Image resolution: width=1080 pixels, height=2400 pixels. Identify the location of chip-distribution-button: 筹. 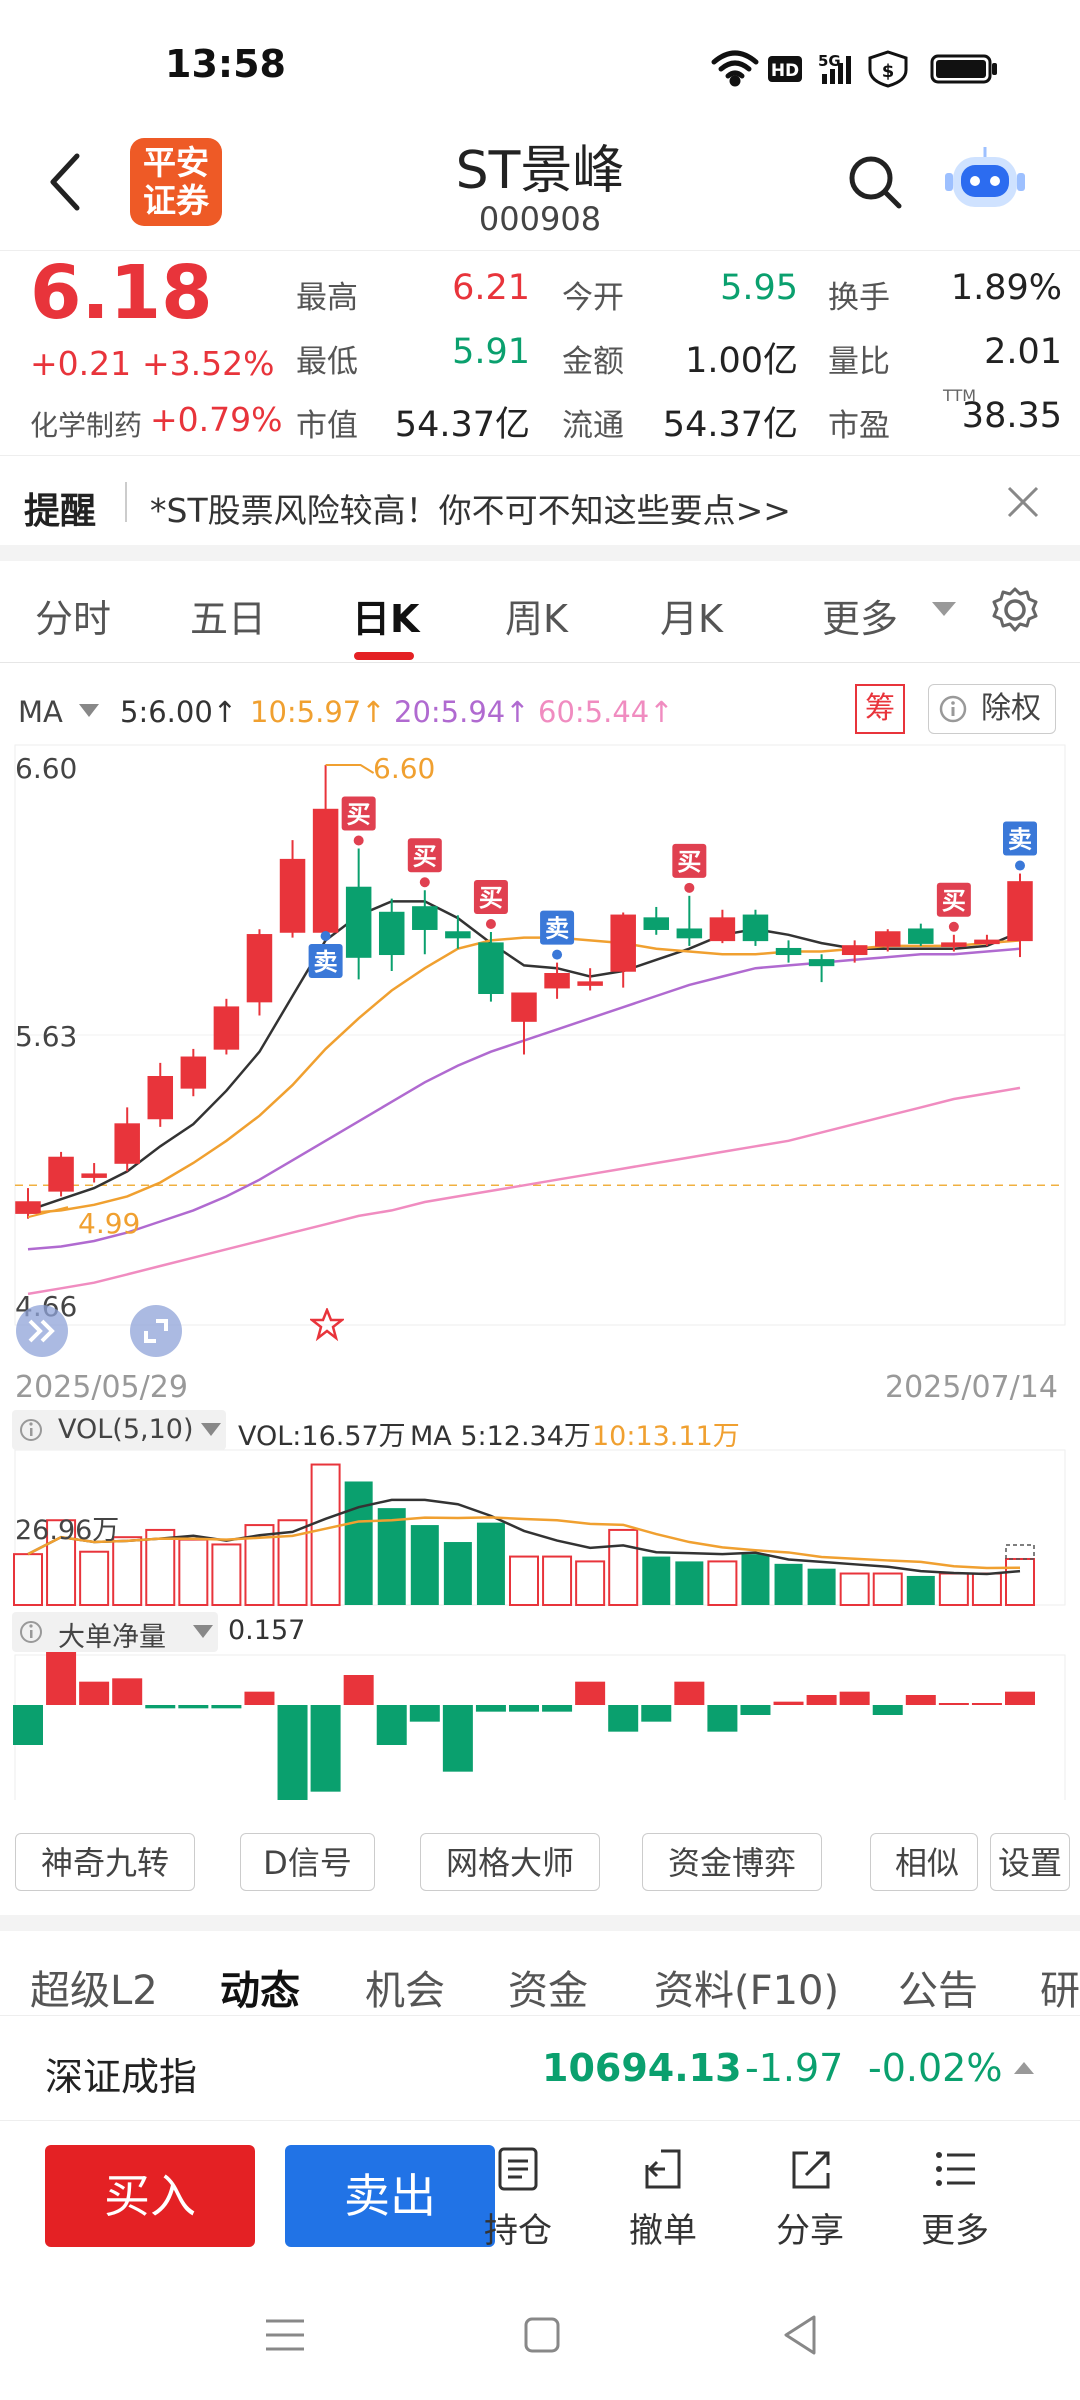
(880, 709).